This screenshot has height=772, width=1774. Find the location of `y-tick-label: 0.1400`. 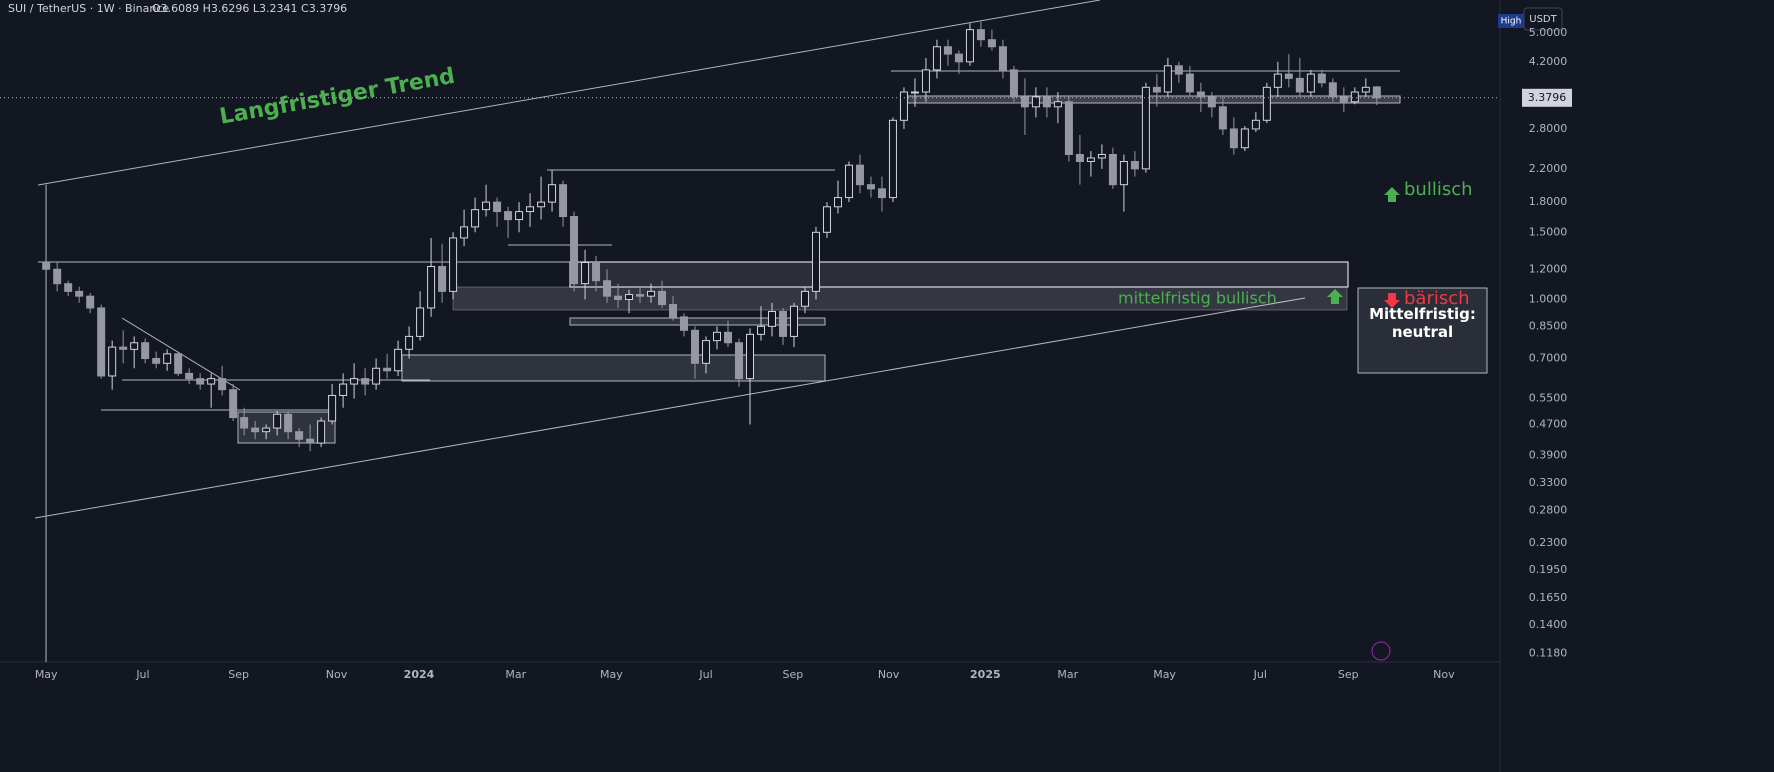

y-tick-label: 0.1400 is located at coordinates (1548, 624).